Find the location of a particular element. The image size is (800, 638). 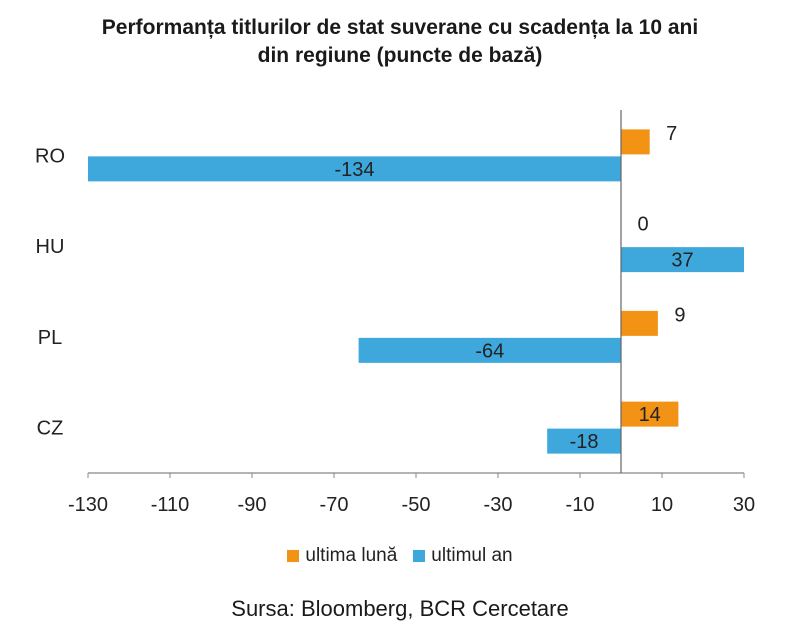

bar-ultima-luna-ro is located at coordinates (635, 142).